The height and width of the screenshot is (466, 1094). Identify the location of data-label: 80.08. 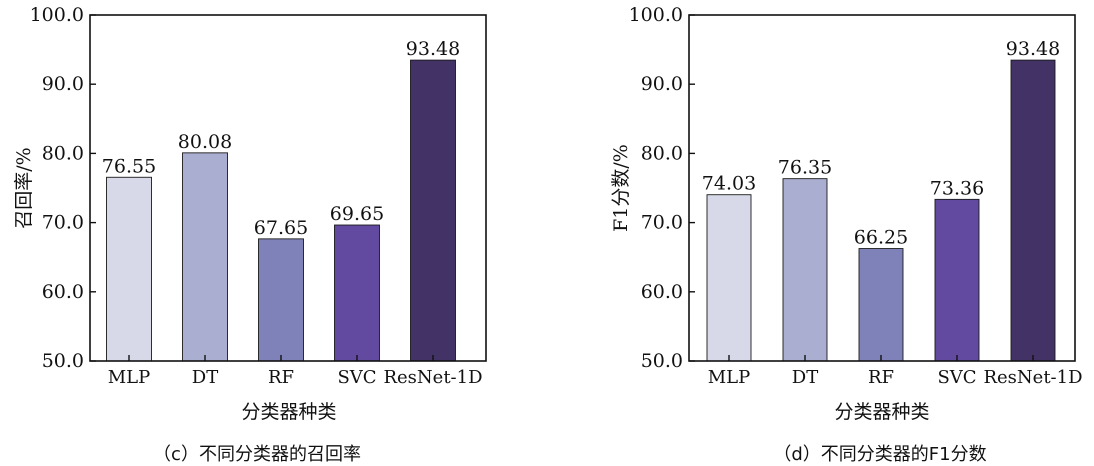
(205, 142).